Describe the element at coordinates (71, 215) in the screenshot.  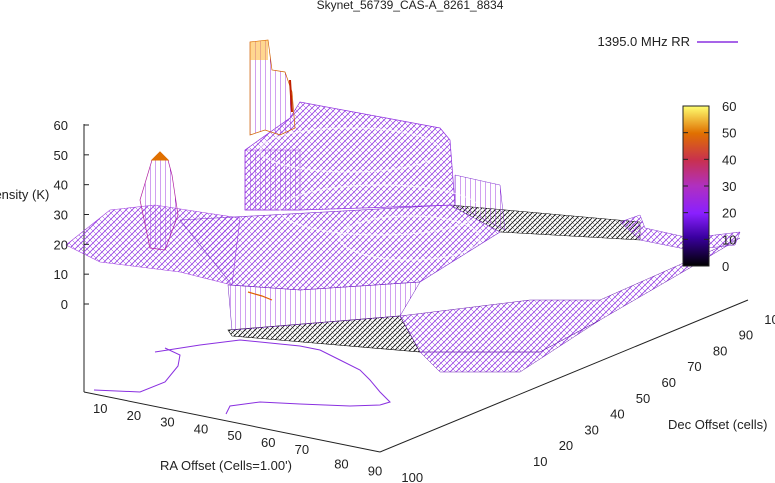
I see `z-axis-ticks: 0 10 20 30 40 50 60` at that location.